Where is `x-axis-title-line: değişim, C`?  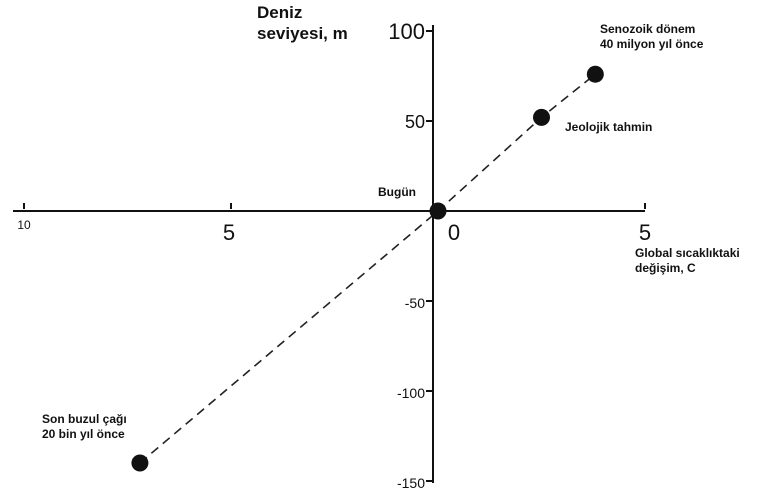
x-axis-title-line: değişim, C is located at coordinates (665, 268).